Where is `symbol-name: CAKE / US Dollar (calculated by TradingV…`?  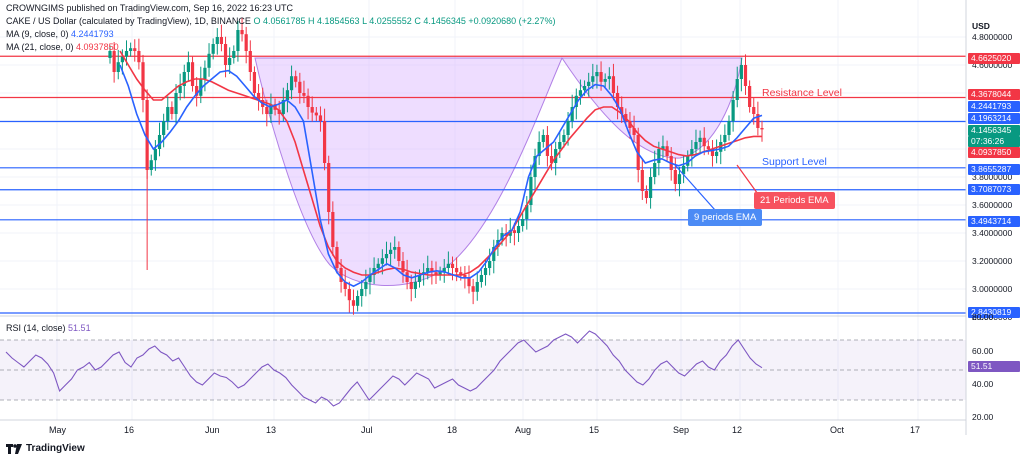
symbol-name: CAKE / US Dollar (calculated by TradingV… is located at coordinates (128, 21).